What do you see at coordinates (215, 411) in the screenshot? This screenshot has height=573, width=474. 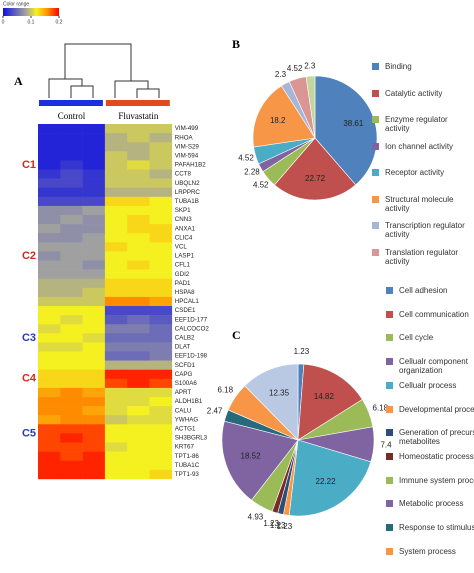 I see `data-label: 2.47` at bounding box center [215, 411].